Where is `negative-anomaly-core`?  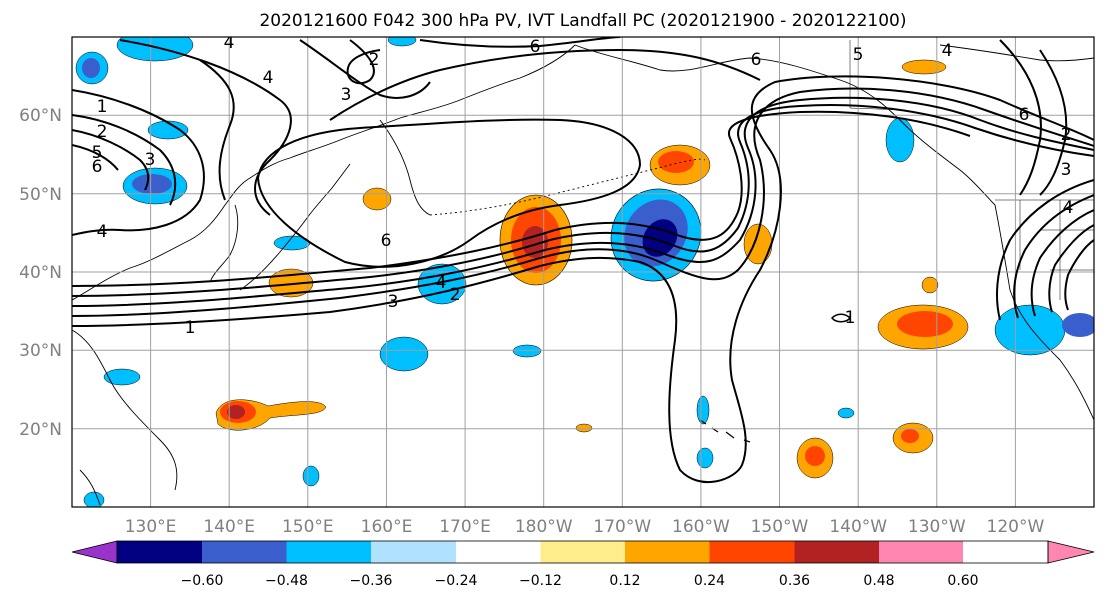
negative-anomaly-core is located at coordinates (660, 238).